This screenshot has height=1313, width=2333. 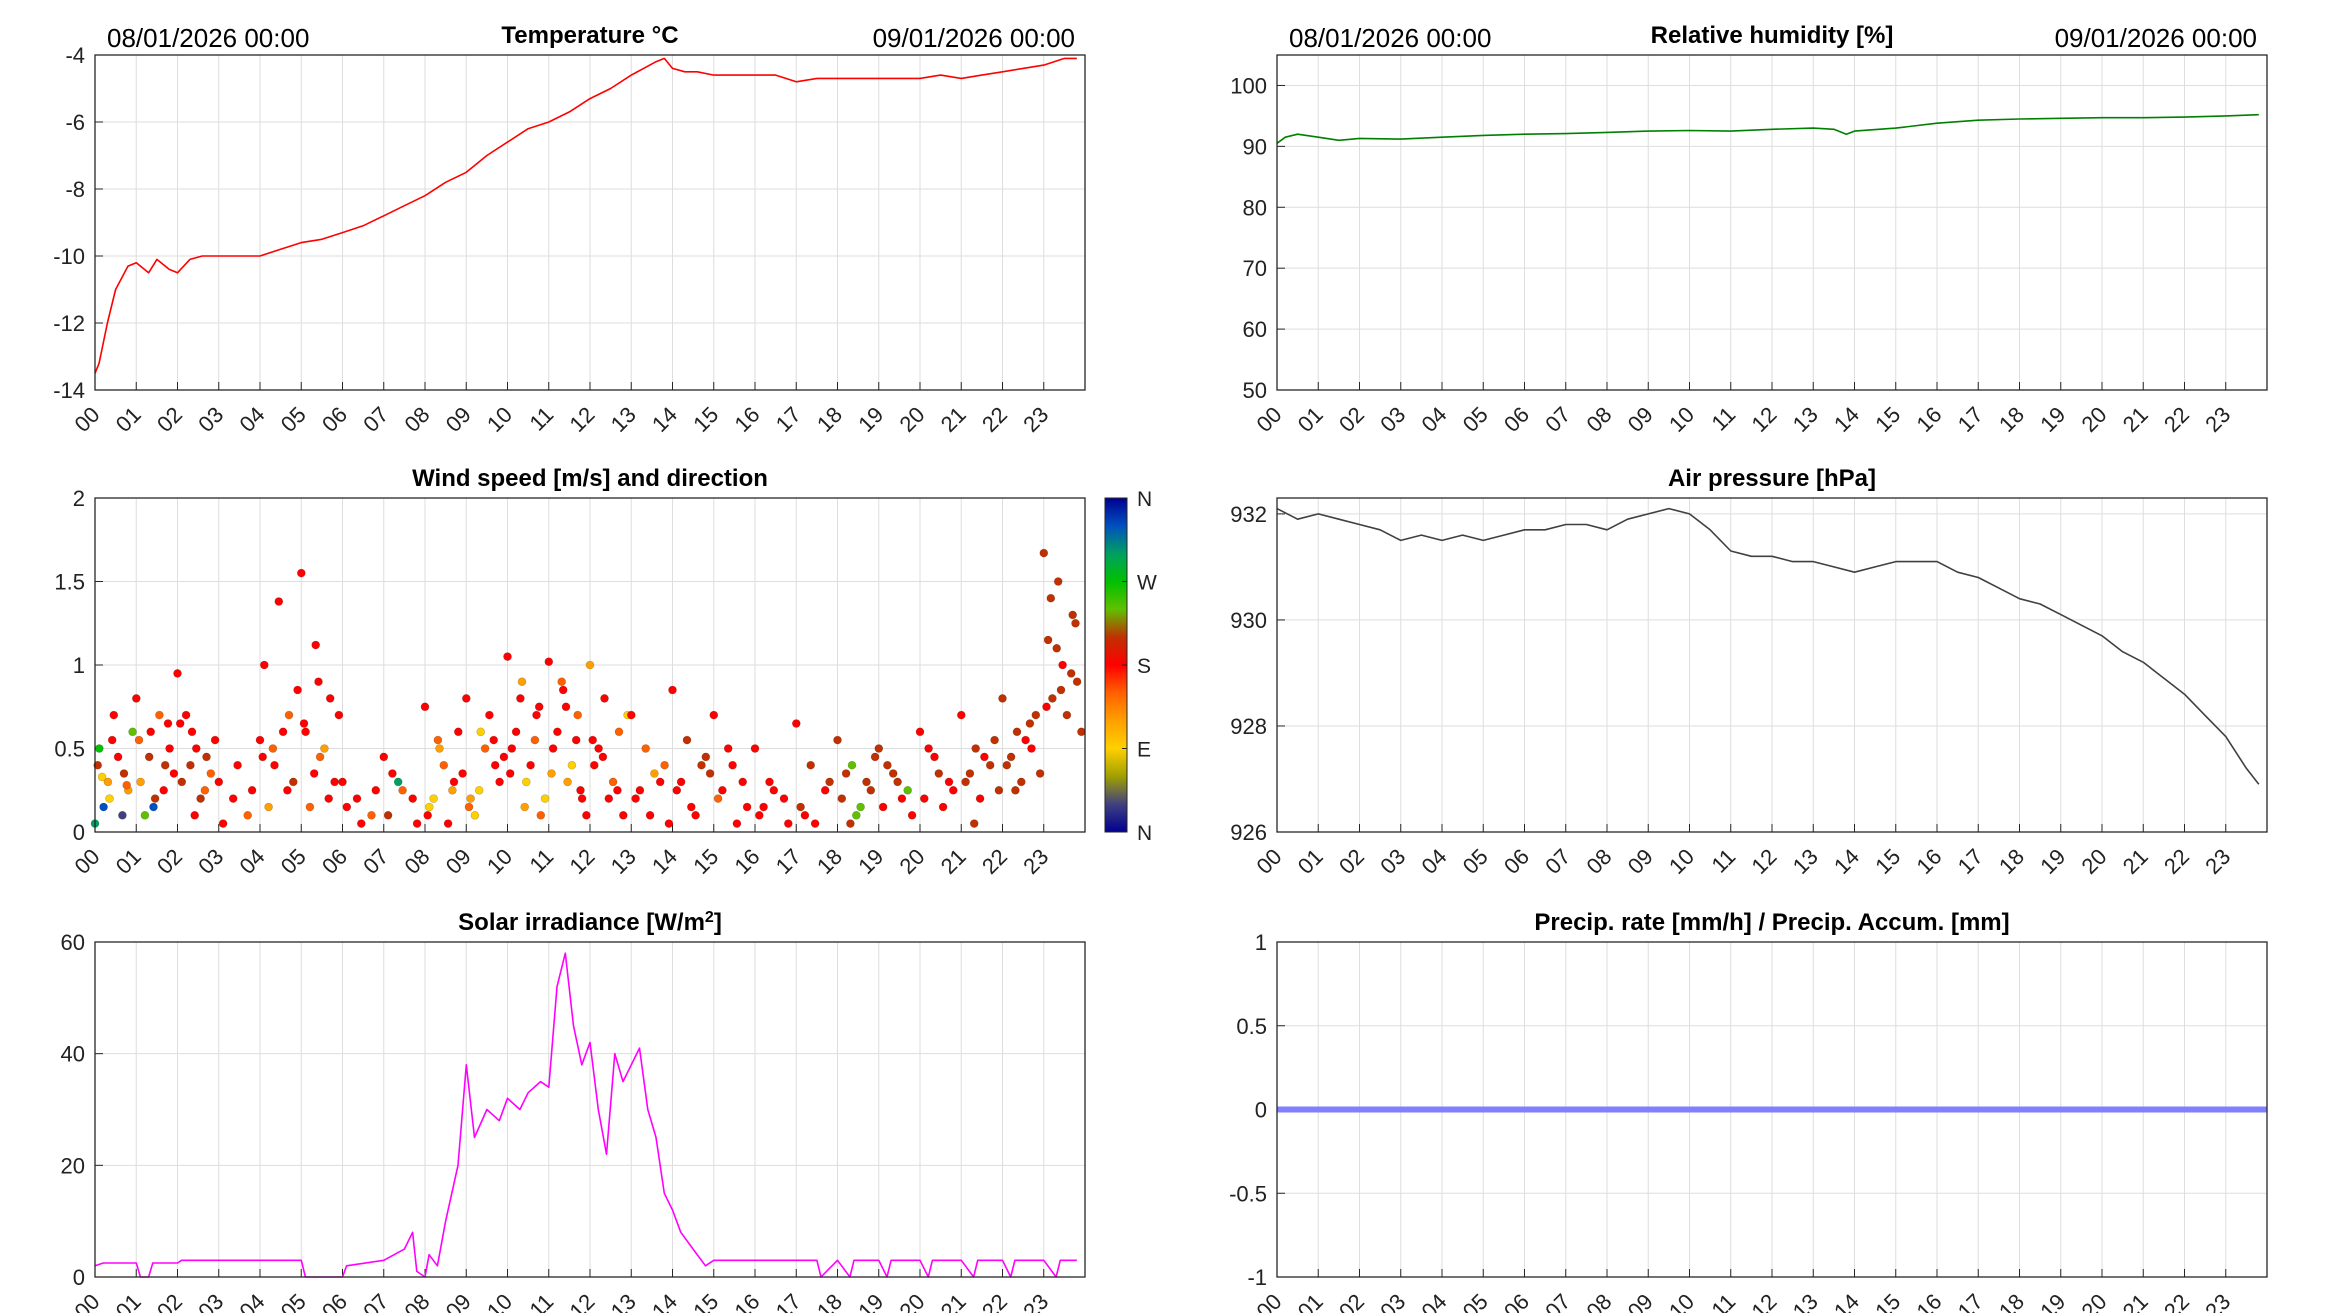 What do you see at coordinates (1255, 268) in the screenshot?
I see `y-tick-label: 70` at bounding box center [1255, 268].